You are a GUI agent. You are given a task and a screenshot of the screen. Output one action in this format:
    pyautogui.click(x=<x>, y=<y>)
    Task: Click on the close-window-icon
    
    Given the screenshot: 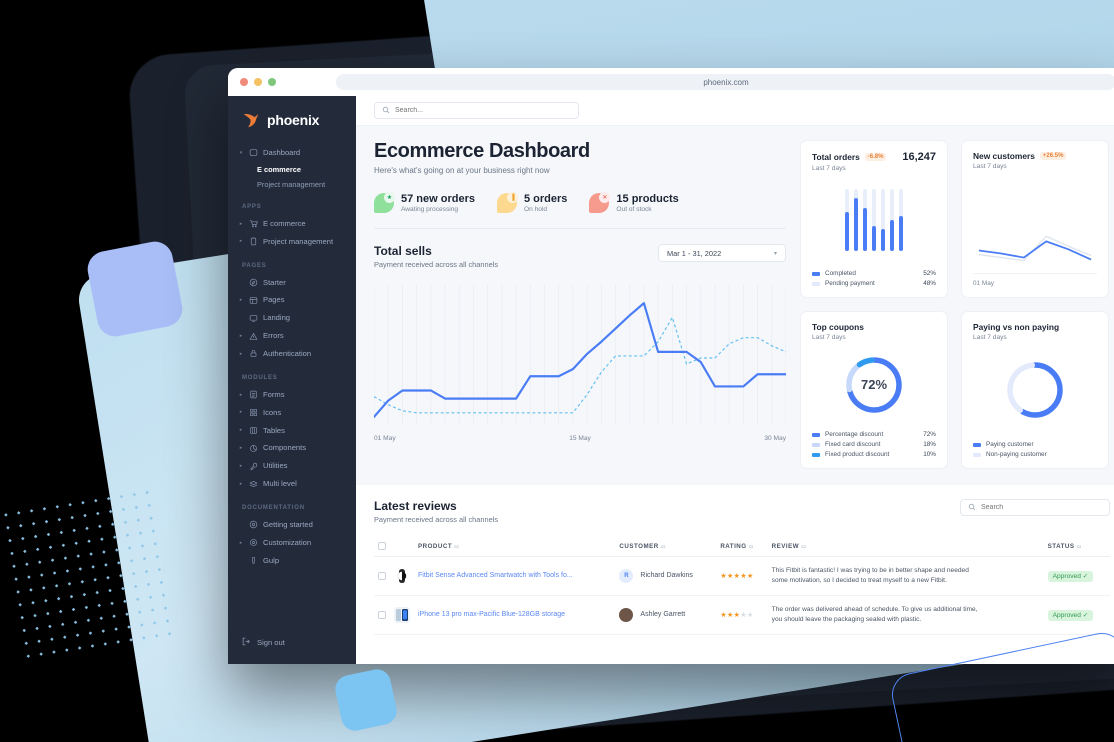 What is the action you would take?
    pyautogui.click(x=244, y=82)
    